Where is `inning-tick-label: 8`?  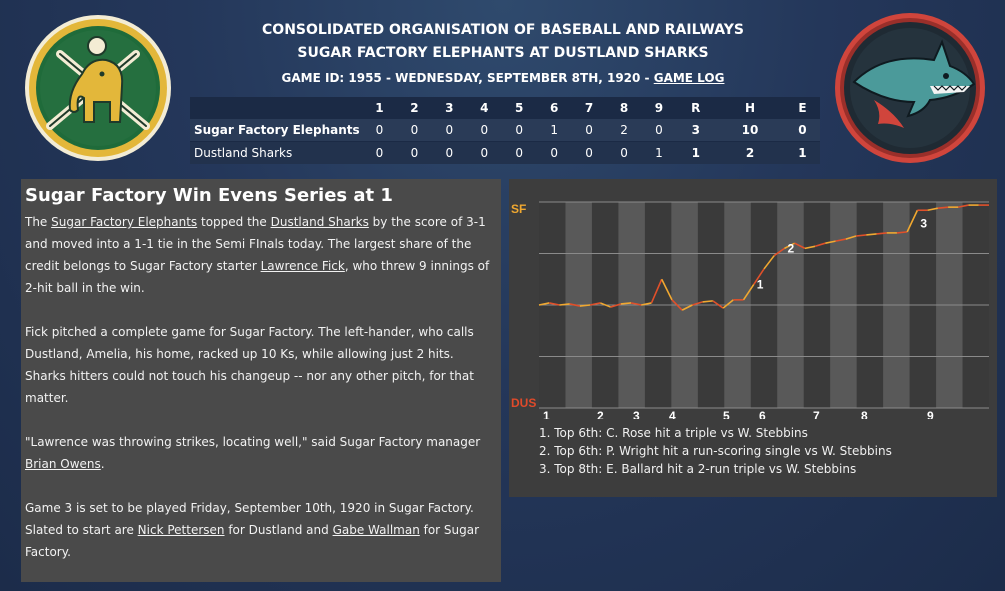
inning-tick-label: 8 is located at coordinates (864, 414).